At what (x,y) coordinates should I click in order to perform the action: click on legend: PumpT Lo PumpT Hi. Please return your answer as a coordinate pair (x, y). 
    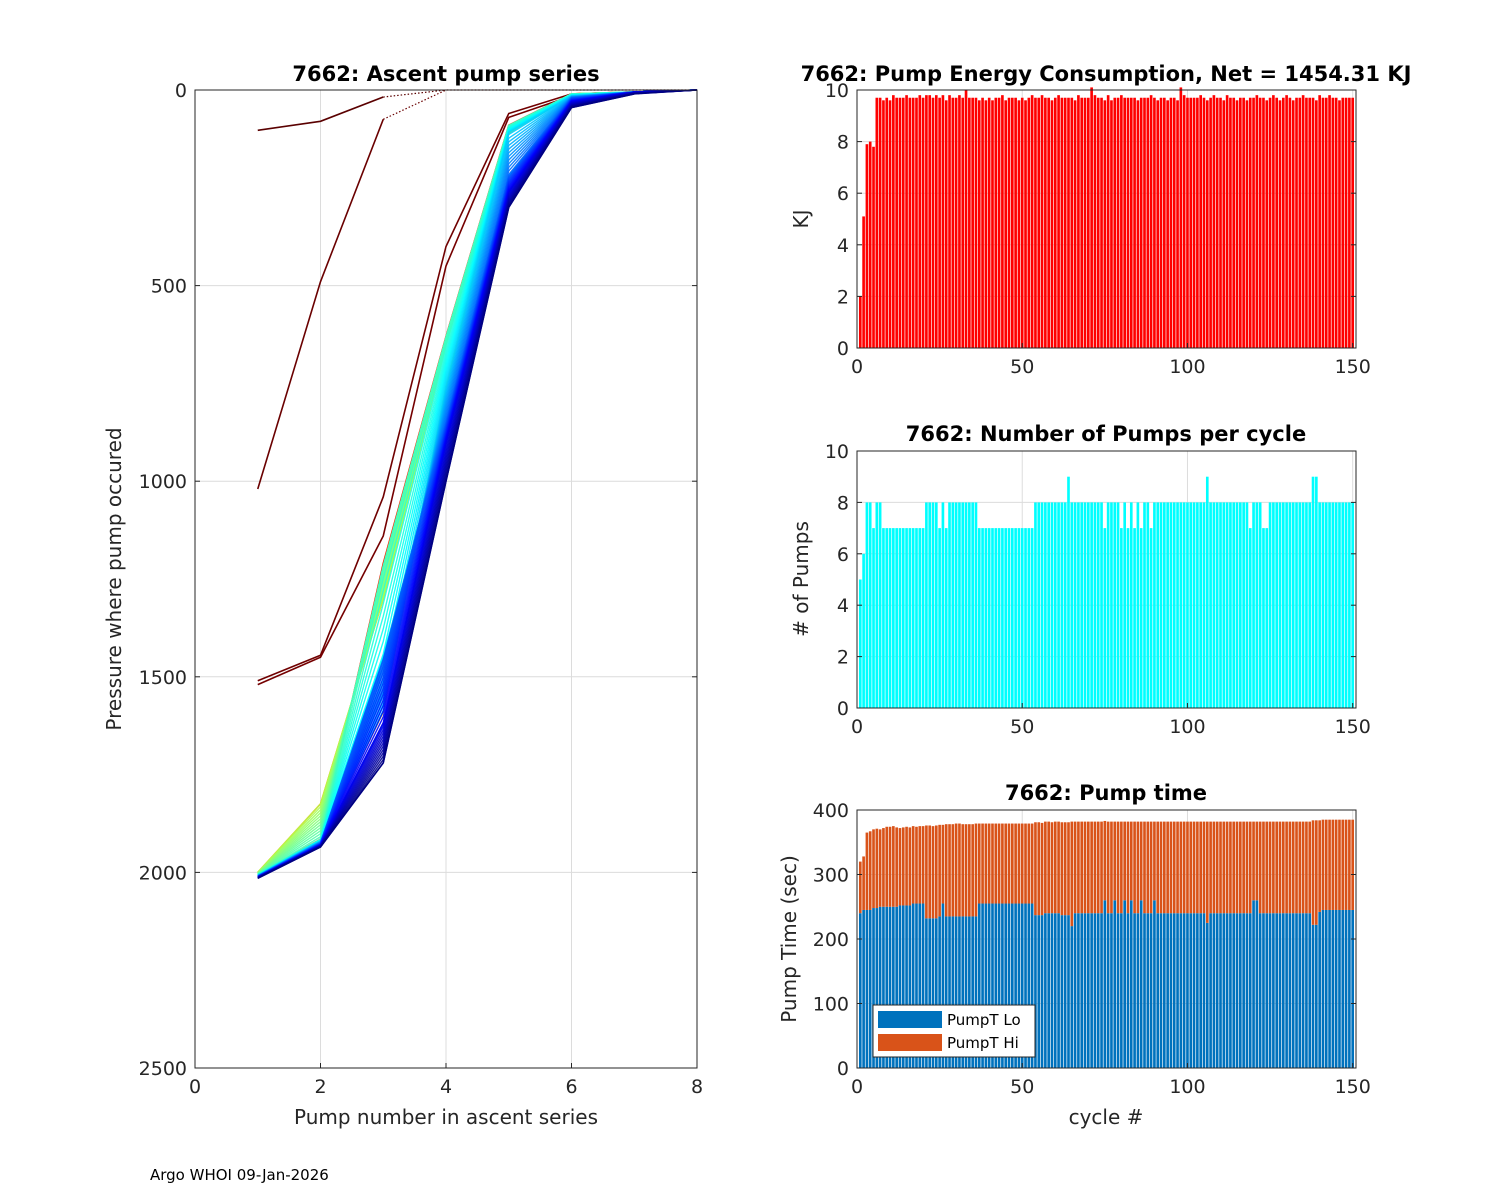
    Looking at the image, I should click on (954, 1031).